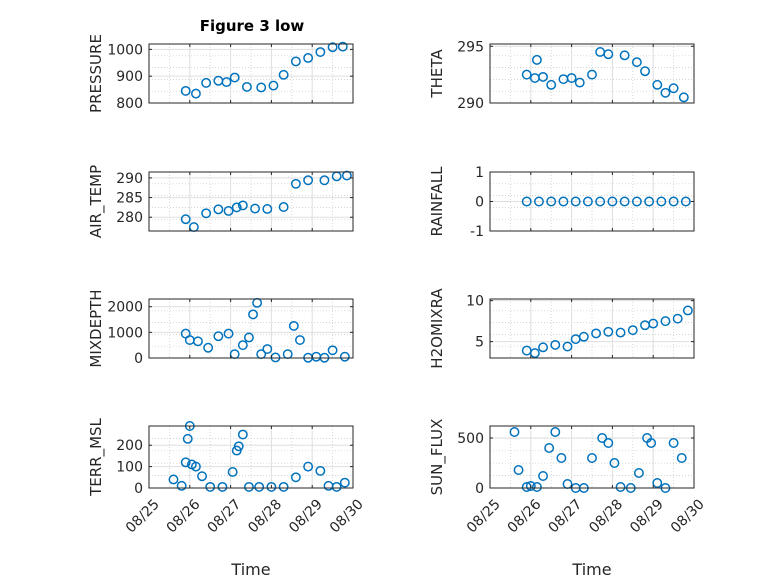 The image size is (778, 583). What do you see at coordinates (129, 446) in the screenshot?
I see `y-tick-label: 200` at bounding box center [129, 446].